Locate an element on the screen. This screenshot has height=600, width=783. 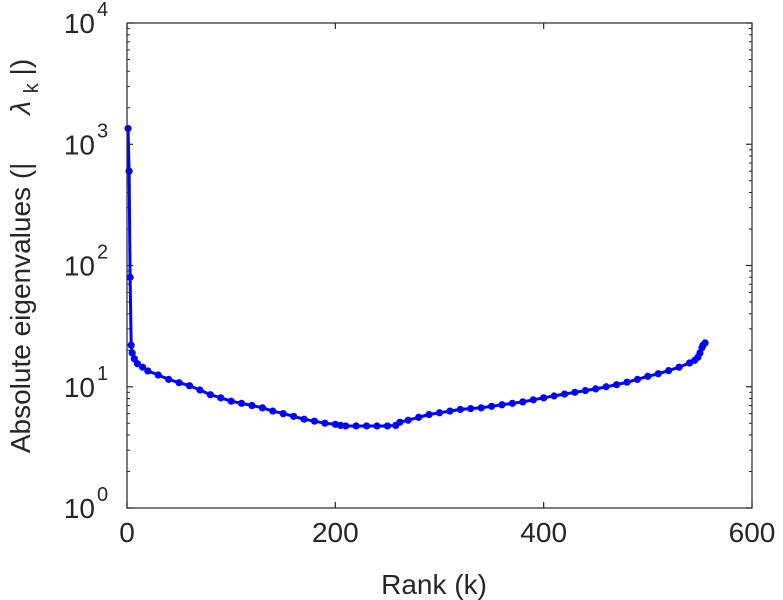
y-axis-label: Absolute eigenvalues (| λ k |) is located at coordinates (24, 256).